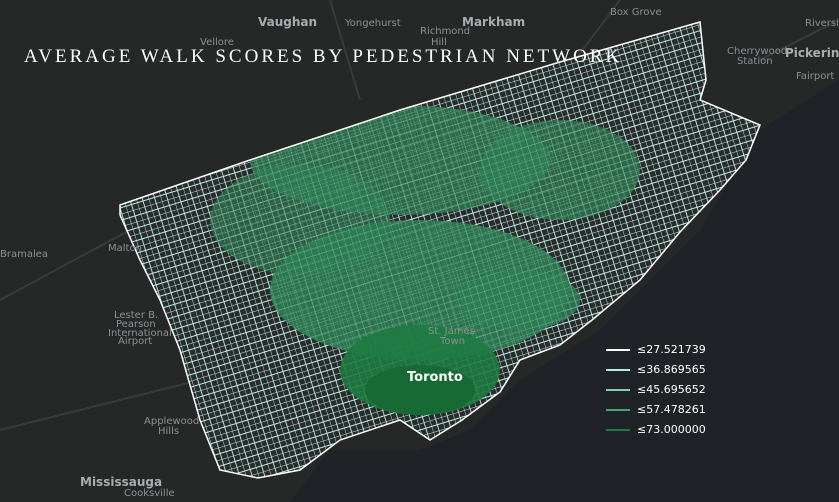 Image resolution: width=839 pixels, height=502 pixels. Describe the element at coordinates (435, 377) in the screenshot. I see `place-label: Toronto` at that location.